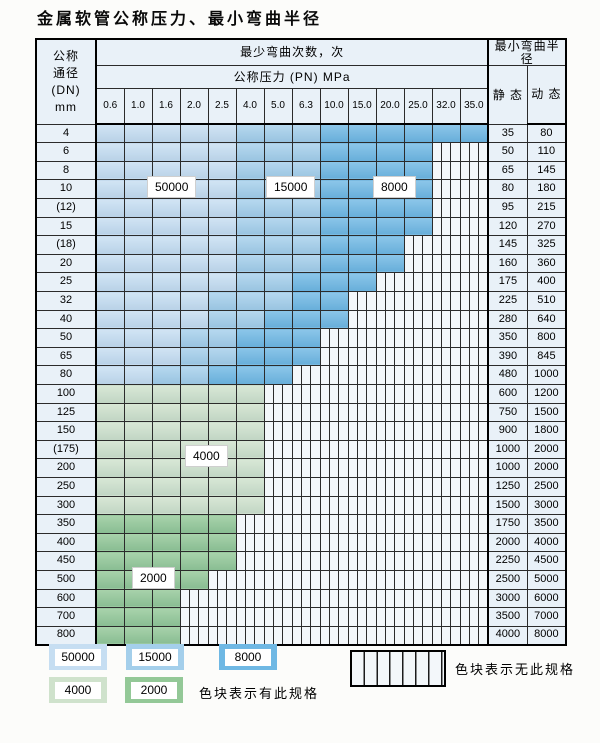 The height and width of the screenshot is (743, 600). What do you see at coordinates (66, 375) in the screenshot?
I see `dn-value: 80` at bounding box center [66, 375].